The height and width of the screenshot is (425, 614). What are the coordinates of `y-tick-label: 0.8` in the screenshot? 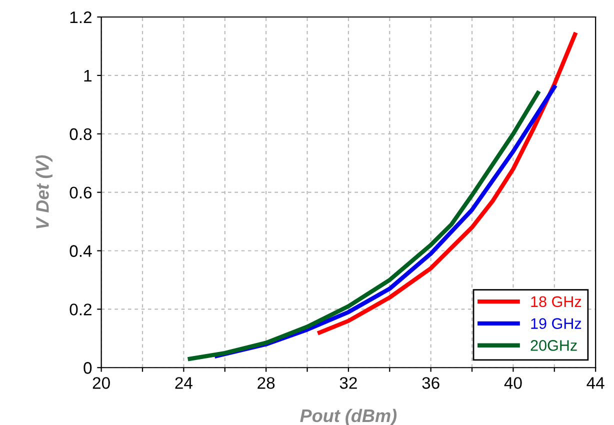 It's located at (81, 134).